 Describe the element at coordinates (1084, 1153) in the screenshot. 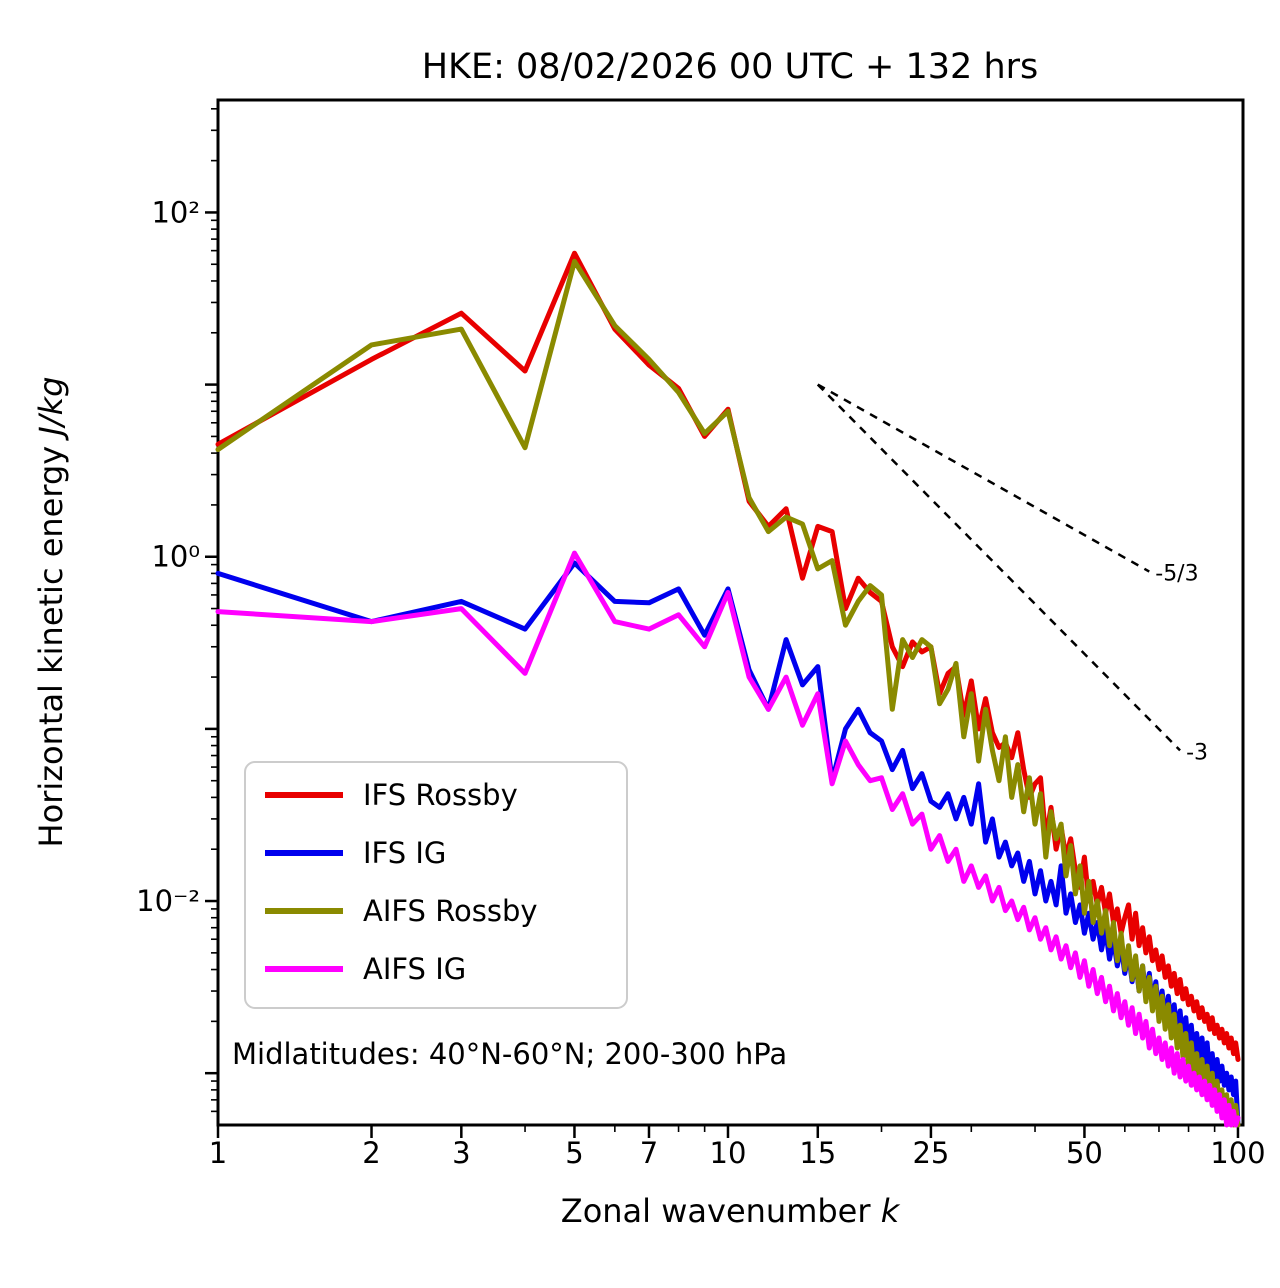

I see `x-tick-label: 50` at that location.